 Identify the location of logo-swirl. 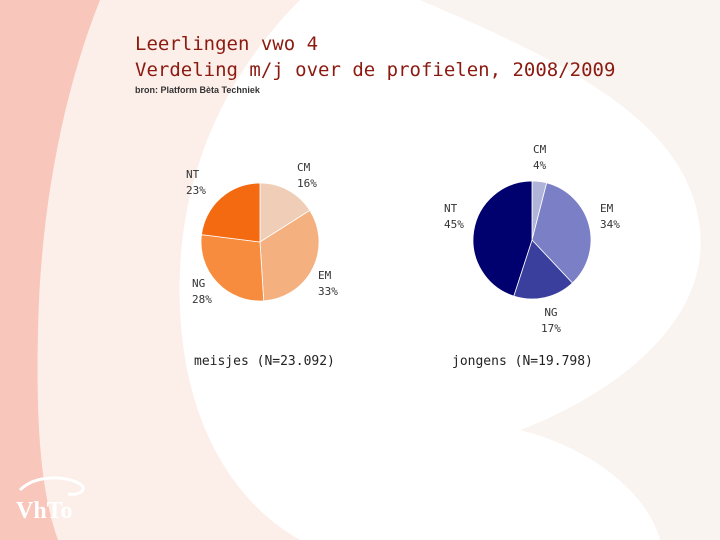
(51, 486).